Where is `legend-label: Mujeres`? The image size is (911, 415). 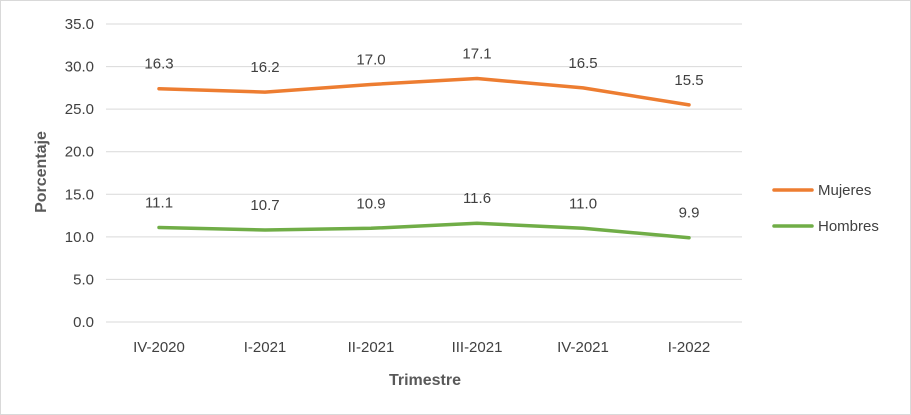 legend-label: Mujeres is located at coordinates (844, 190).